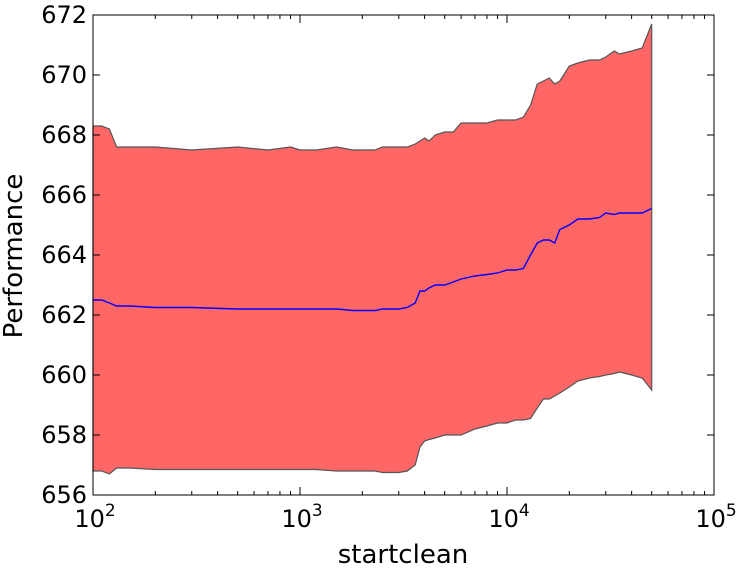 This screenshot has height=571, width=737. I want to click on y-tick-label: 672, so click(64, 15).